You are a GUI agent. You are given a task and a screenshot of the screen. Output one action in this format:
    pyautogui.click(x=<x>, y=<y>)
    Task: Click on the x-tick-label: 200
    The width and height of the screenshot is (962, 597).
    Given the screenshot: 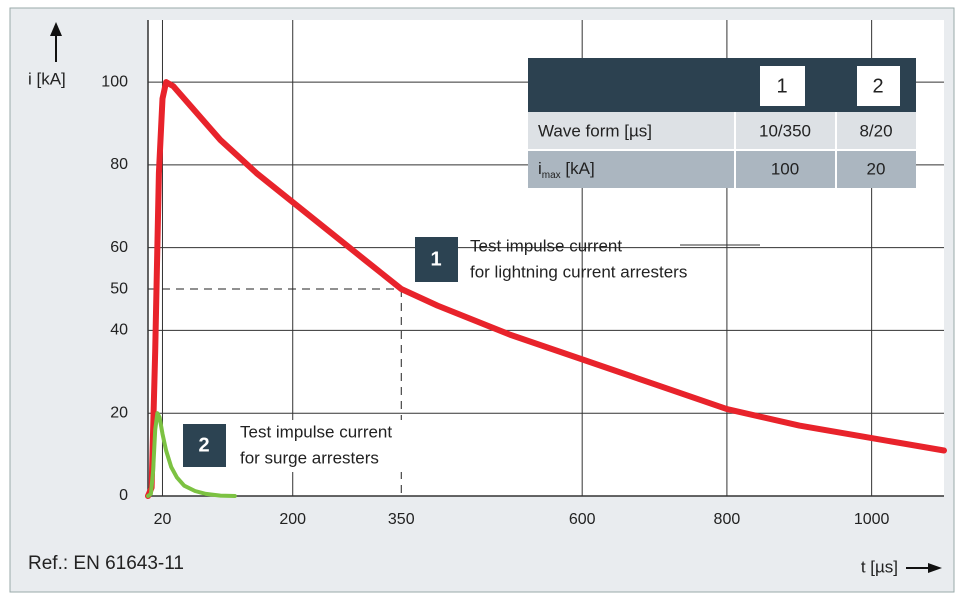 What is the action you would take?
    pyautogui.click(x=292, y=519)
    